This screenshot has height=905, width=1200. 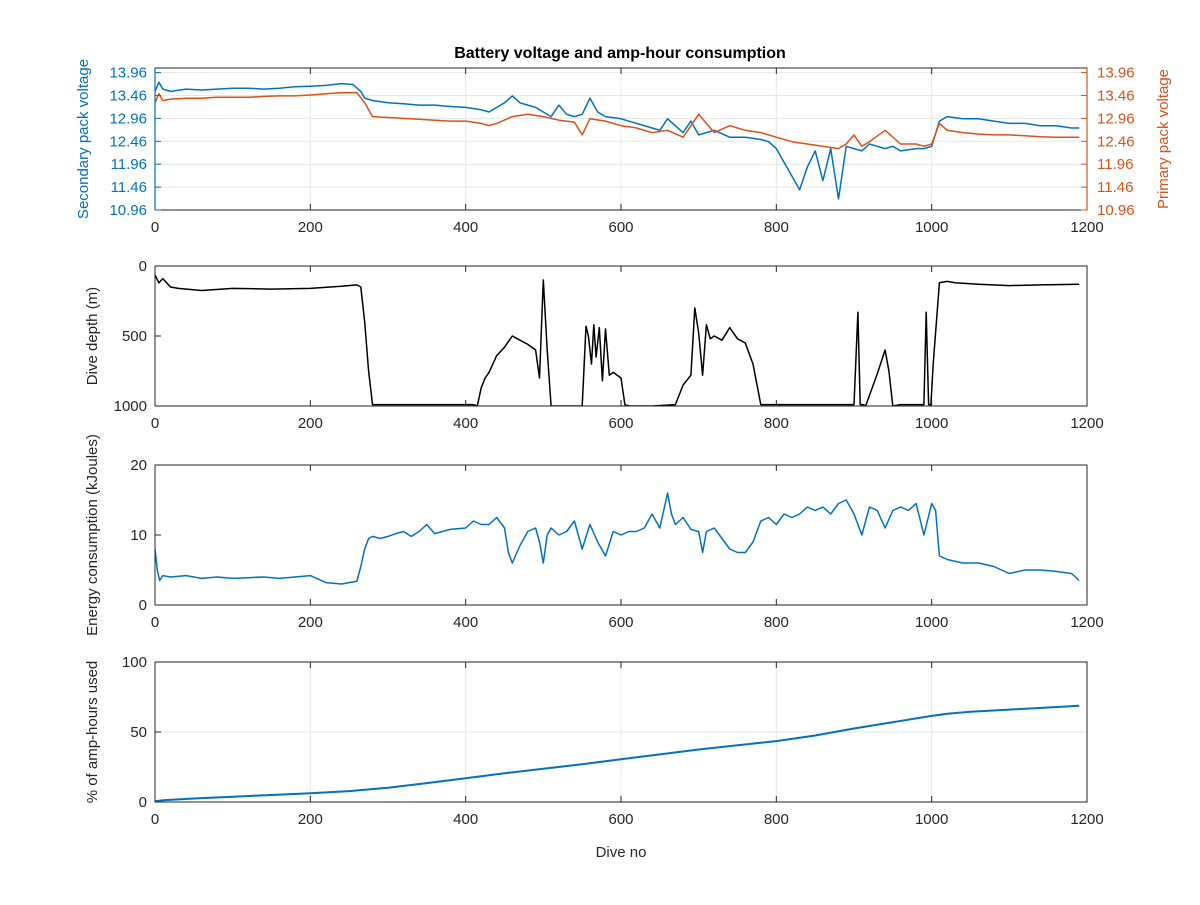 I want to click on y-tick-label: 12.96, so click(x=128, y=118).